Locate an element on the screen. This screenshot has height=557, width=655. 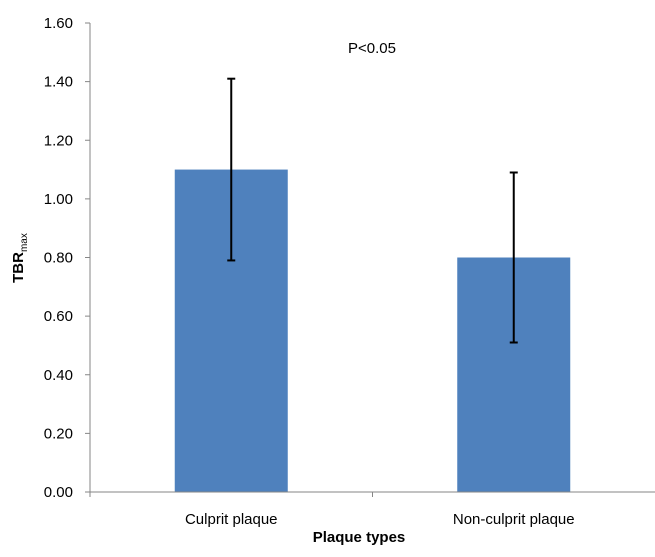
y-axis-title: TBRmax is located at coordinates (20, 258).